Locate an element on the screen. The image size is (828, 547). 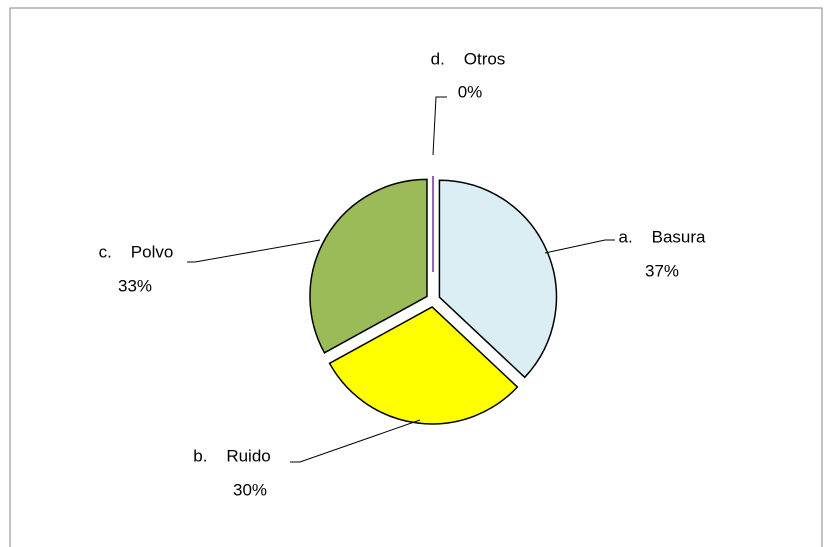
slice-label: b. Ruido is located at coordinates (232, 455).